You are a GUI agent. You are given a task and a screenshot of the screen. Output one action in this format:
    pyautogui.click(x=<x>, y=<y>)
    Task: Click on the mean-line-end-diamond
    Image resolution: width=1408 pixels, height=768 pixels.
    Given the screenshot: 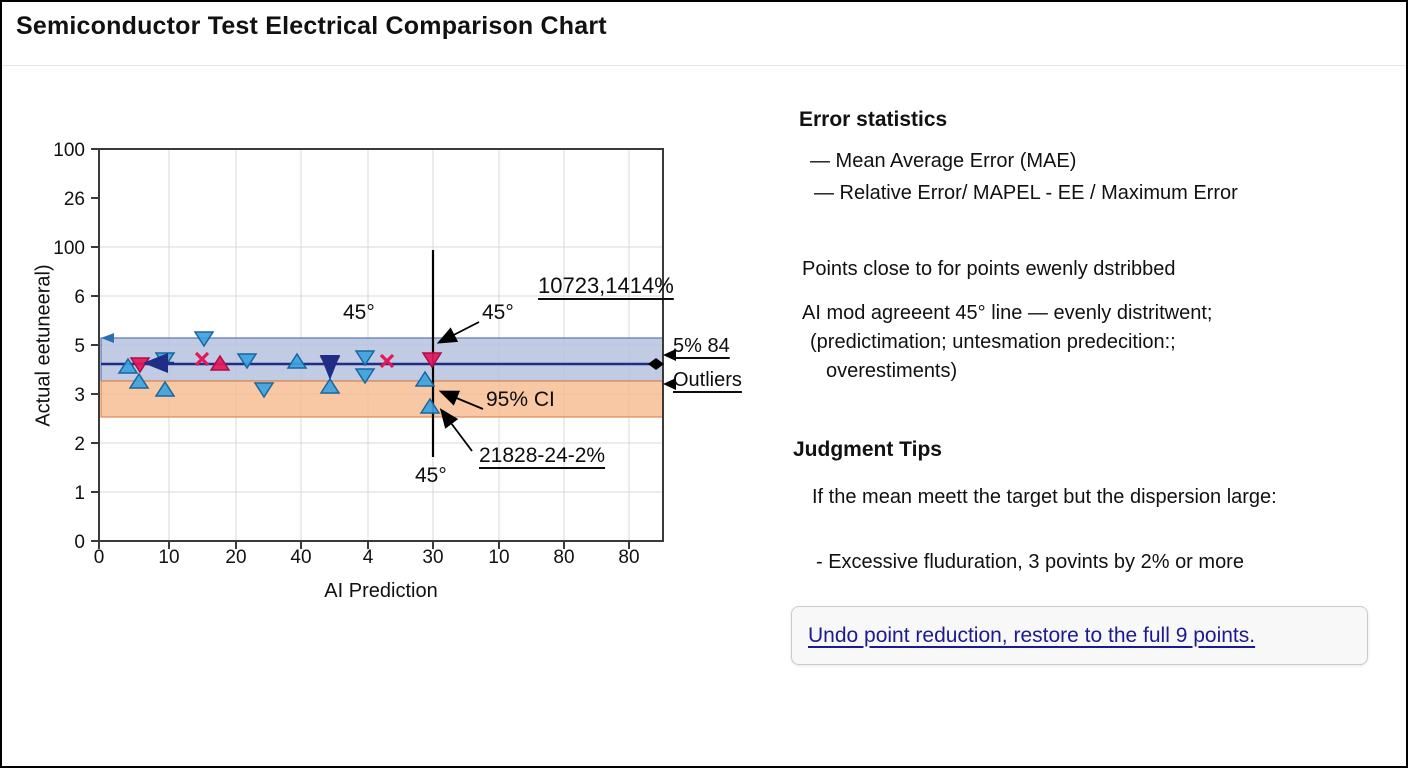 What is the action you would take?
    pyautogui.click(x=656, y=364)
    